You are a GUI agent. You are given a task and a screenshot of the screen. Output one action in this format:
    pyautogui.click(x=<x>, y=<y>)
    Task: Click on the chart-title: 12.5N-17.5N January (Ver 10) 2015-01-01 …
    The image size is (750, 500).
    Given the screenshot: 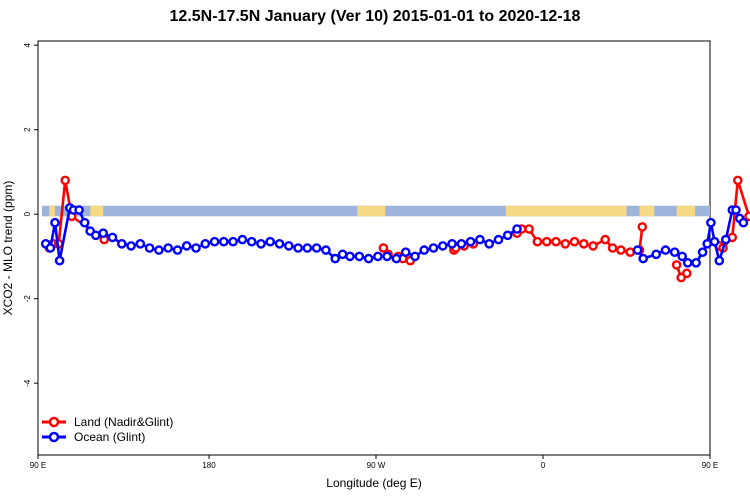 What is the action you would take?
    pyautogui.click(x=375, y=16)
    